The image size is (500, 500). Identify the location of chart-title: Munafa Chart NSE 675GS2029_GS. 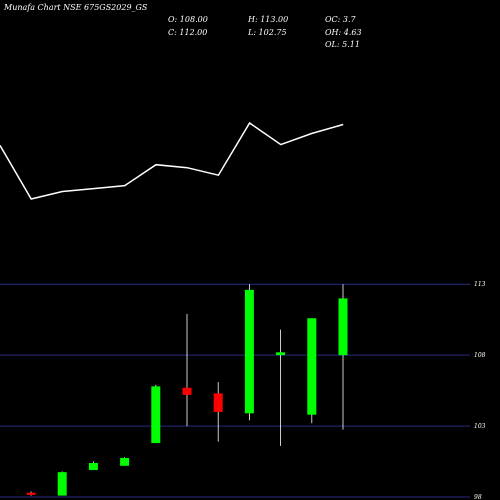
(75, 7).